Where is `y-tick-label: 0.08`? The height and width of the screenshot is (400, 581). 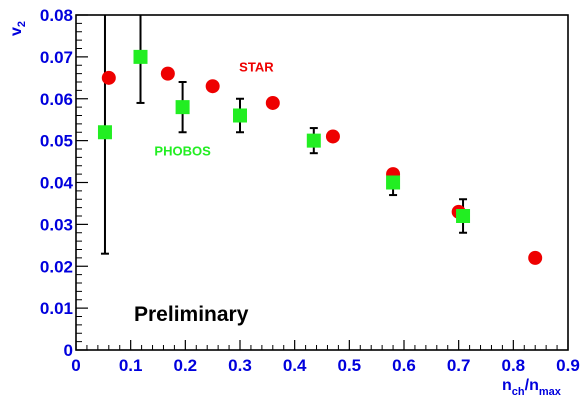
y-tick-label: 0.08 is located at coordinates (56, 15).